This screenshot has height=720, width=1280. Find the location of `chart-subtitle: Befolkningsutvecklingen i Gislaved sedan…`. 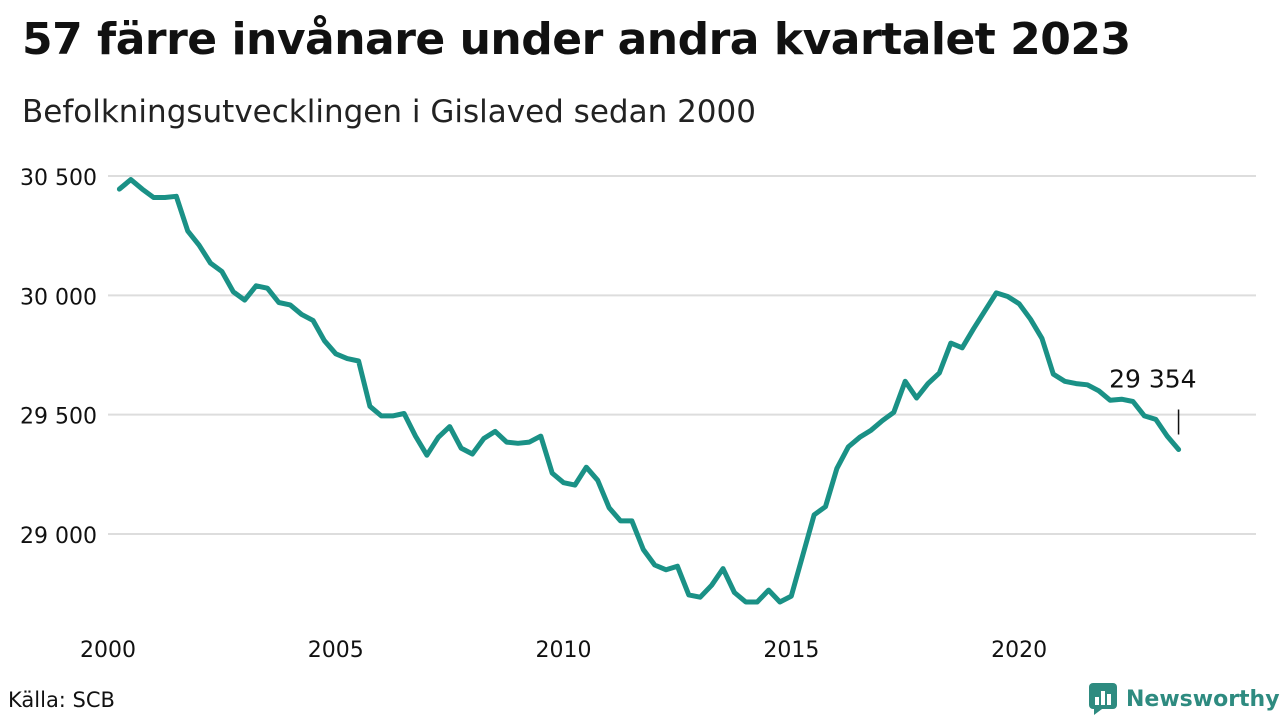

chart-subtitle: Befolkningsutvecklingen i Gislaved sedan… is located at coordinates (389, 112).